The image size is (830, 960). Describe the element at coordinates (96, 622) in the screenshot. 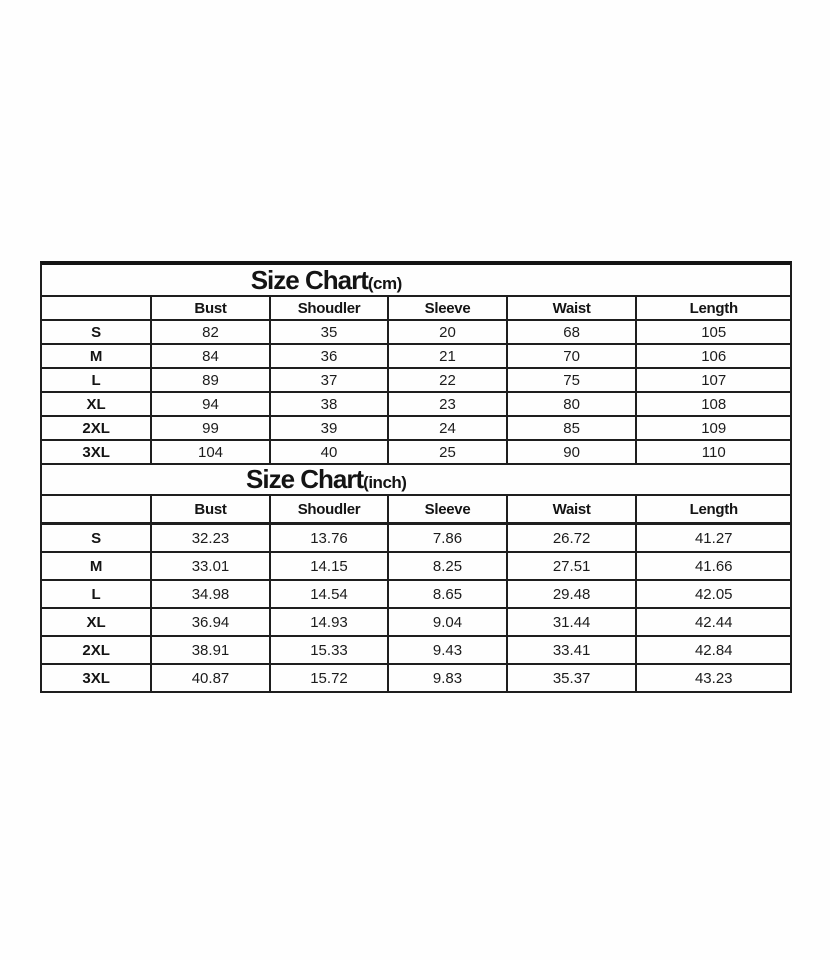

I see `size-label-cell: XL` at that location.